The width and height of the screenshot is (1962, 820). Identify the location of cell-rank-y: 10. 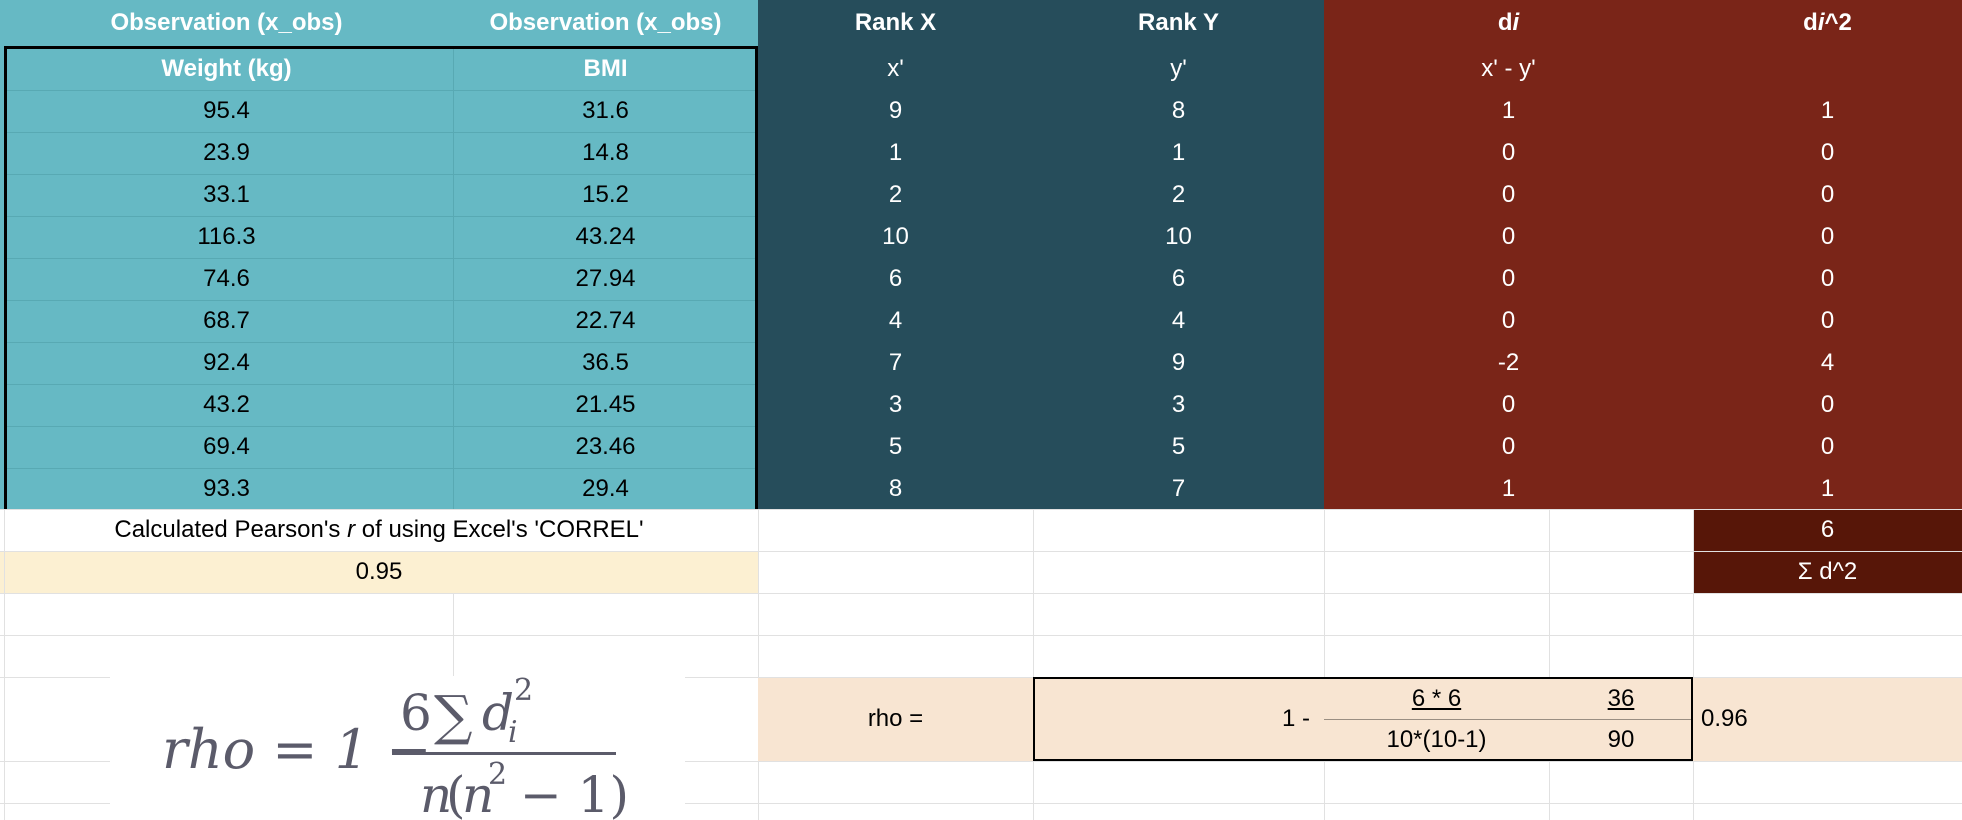
(1178, 236).